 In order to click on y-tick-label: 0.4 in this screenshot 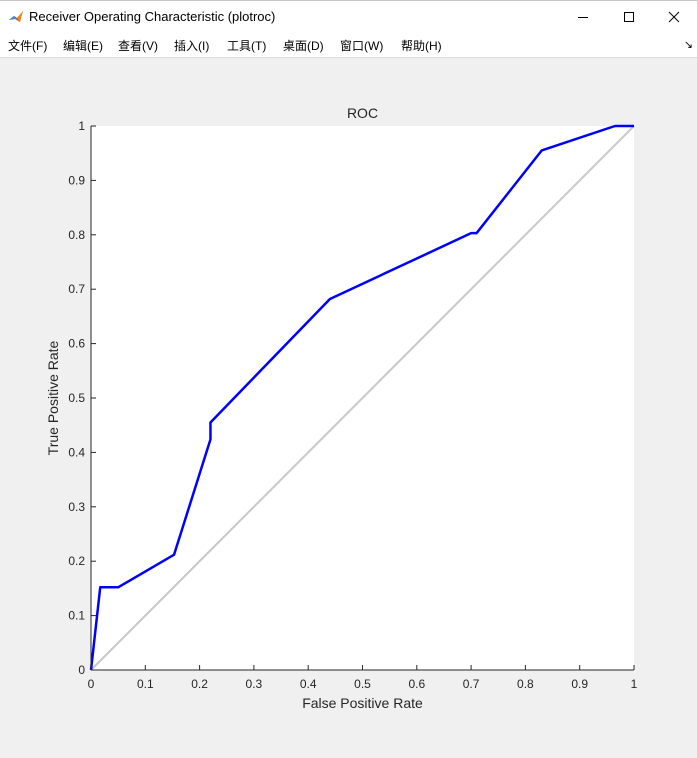, I will do `click(76, 452)`.